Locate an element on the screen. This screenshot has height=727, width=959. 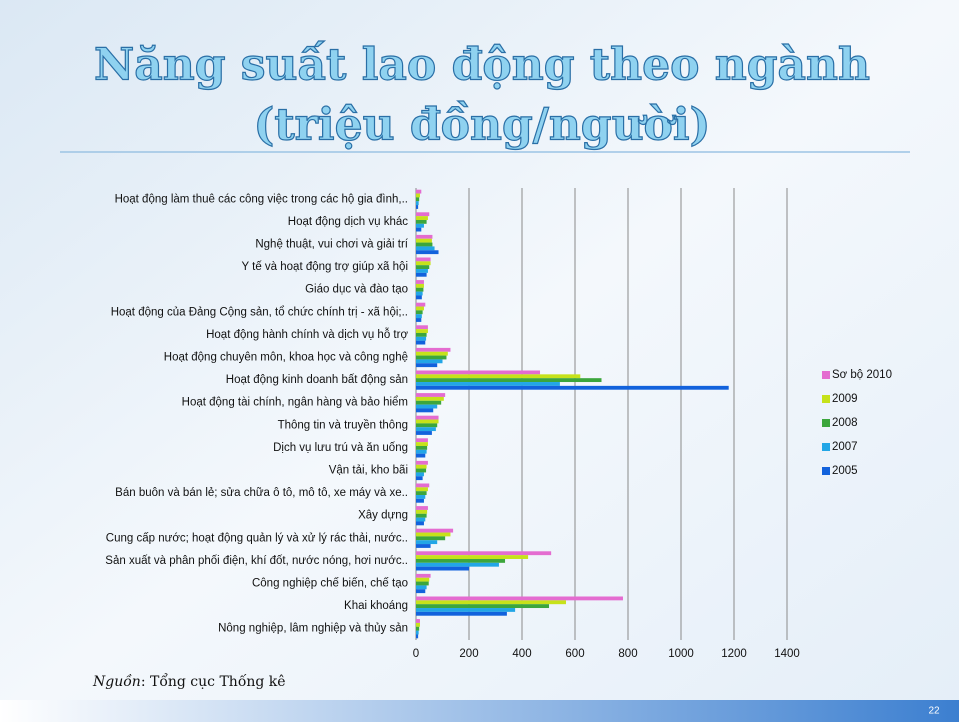
x-tick-label: 1400 is located at coordinates (787, 654).